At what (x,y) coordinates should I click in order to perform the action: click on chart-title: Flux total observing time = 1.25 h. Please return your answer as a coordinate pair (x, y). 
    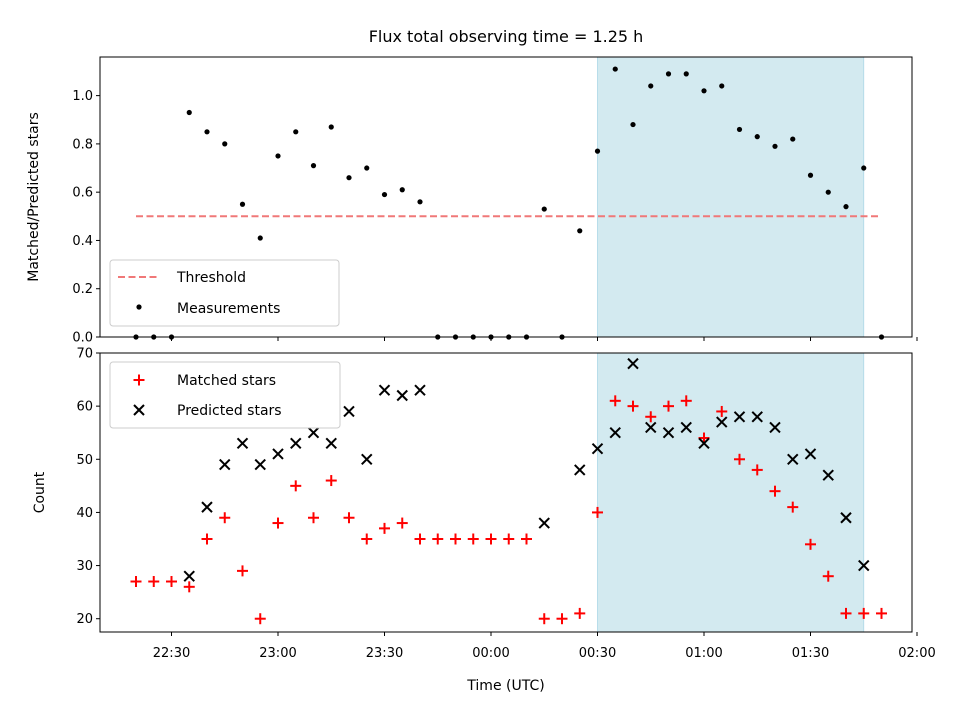
    Looking at the image, I should click on (506, 36).